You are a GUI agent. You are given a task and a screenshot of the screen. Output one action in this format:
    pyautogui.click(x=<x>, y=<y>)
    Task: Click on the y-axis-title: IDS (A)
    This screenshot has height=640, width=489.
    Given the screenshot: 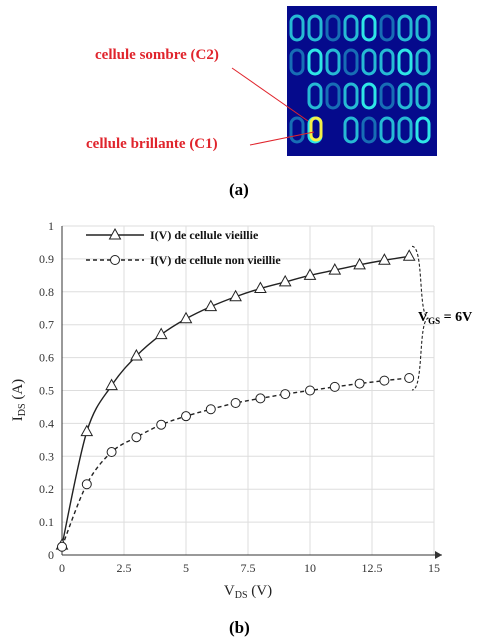 What is the action you would take?
    pyautogui.click(x=19, y=400)
    